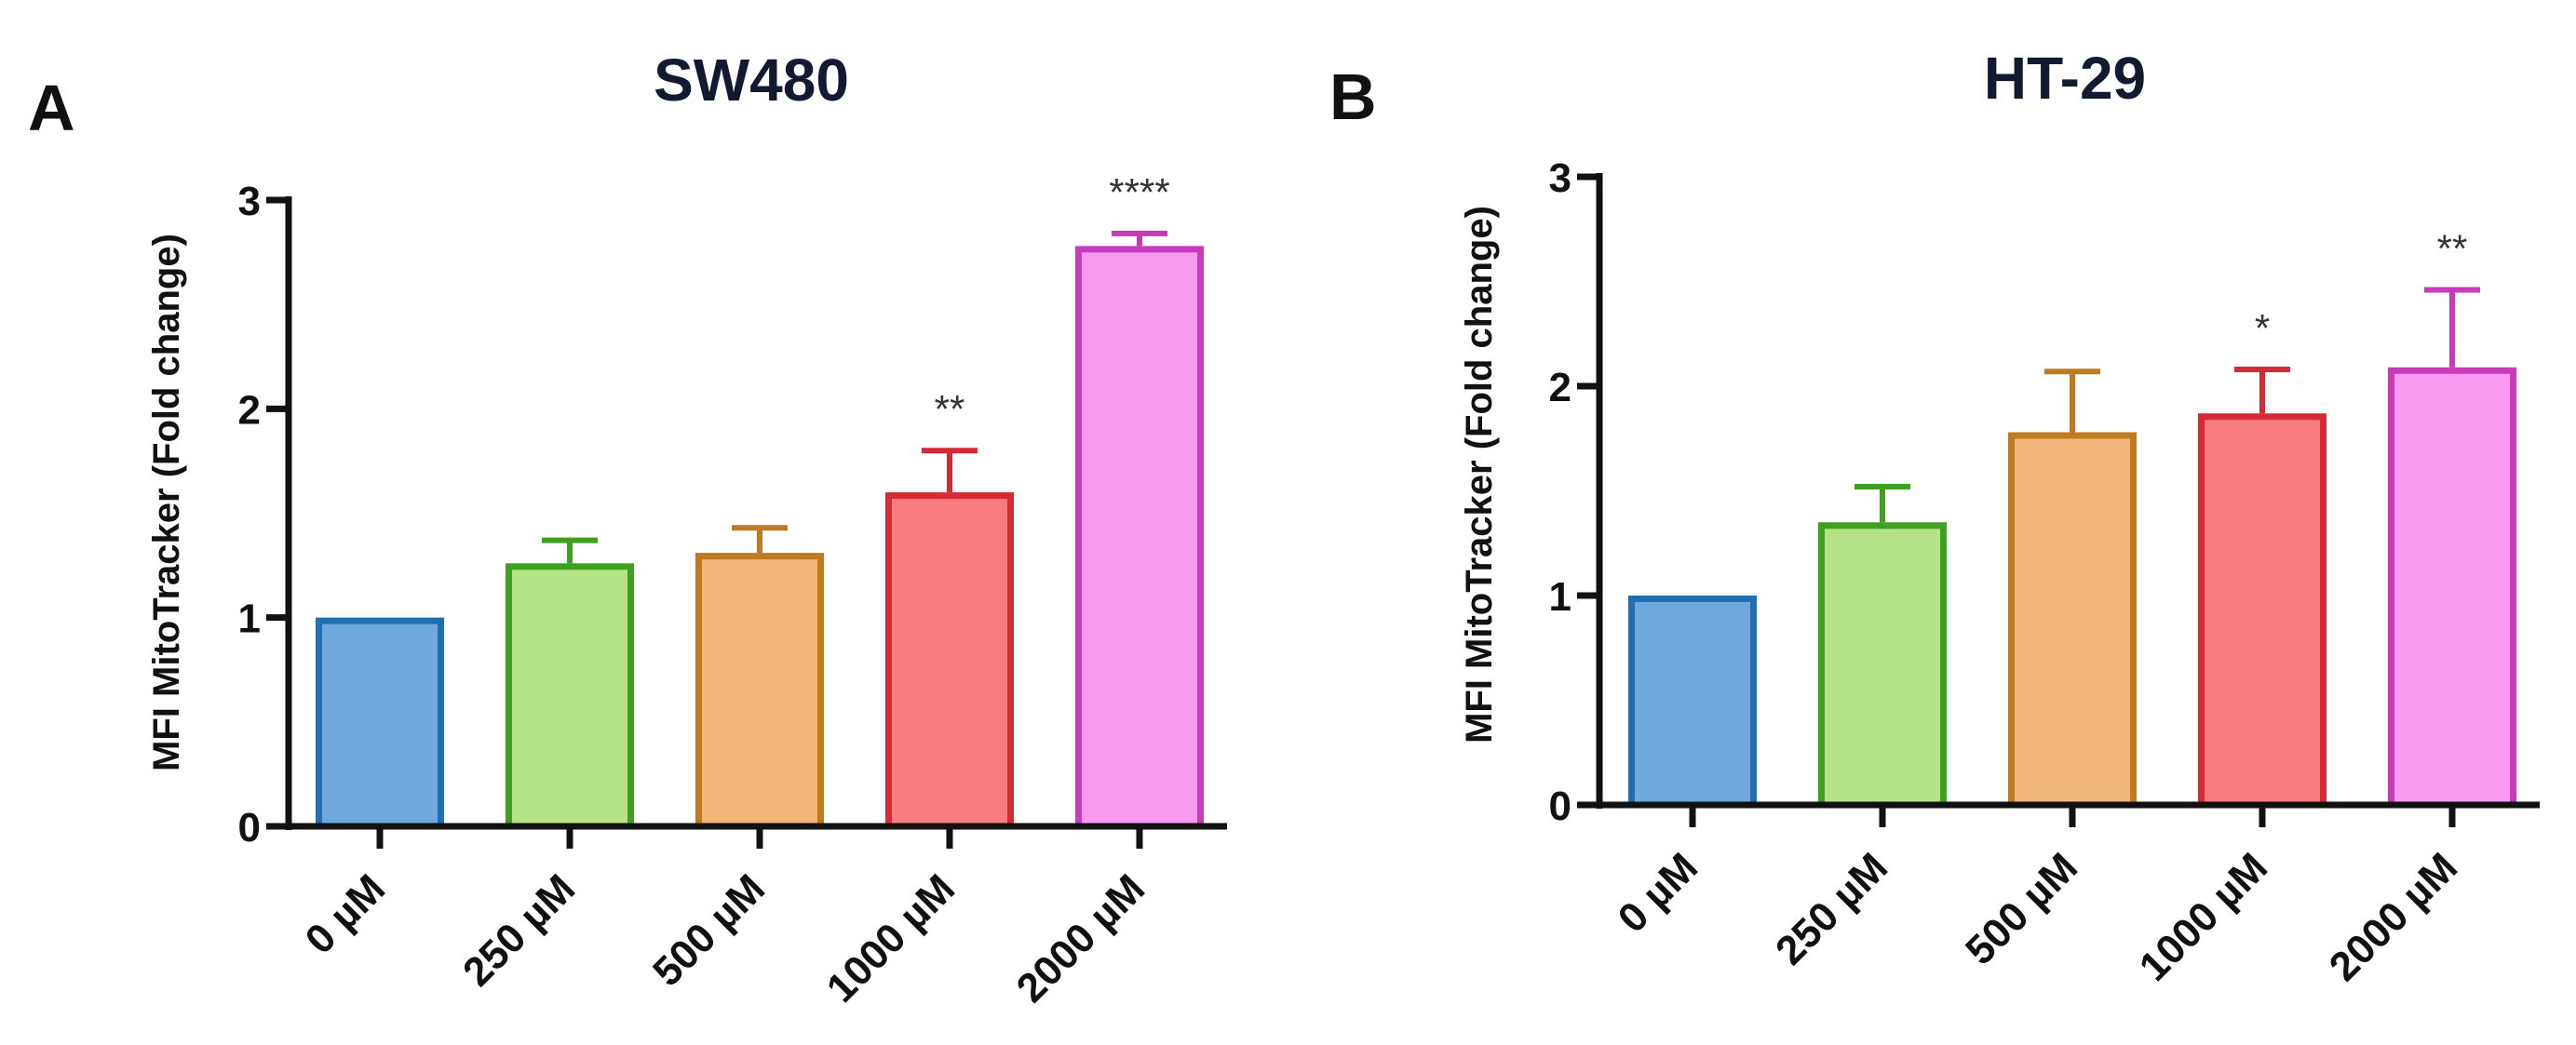 The width and height of the screenshot is (2576, 1045). What do you see at coordinates (2262, 328) in the screenshot?
I see `significance-label-b-3: *` at bounding box center [2262, 328].